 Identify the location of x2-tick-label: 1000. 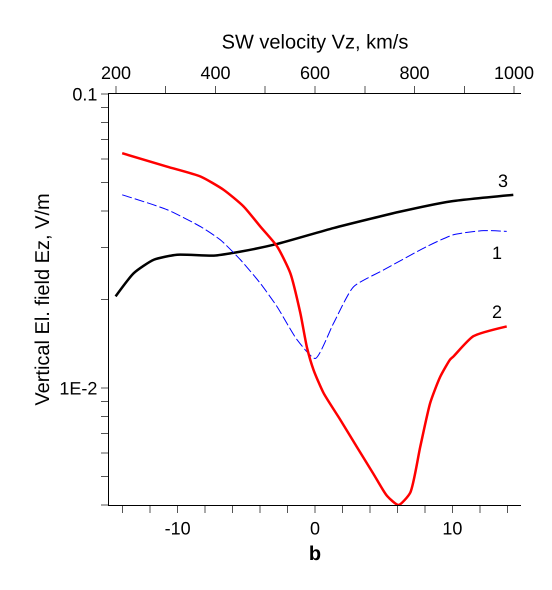
(514, 72).